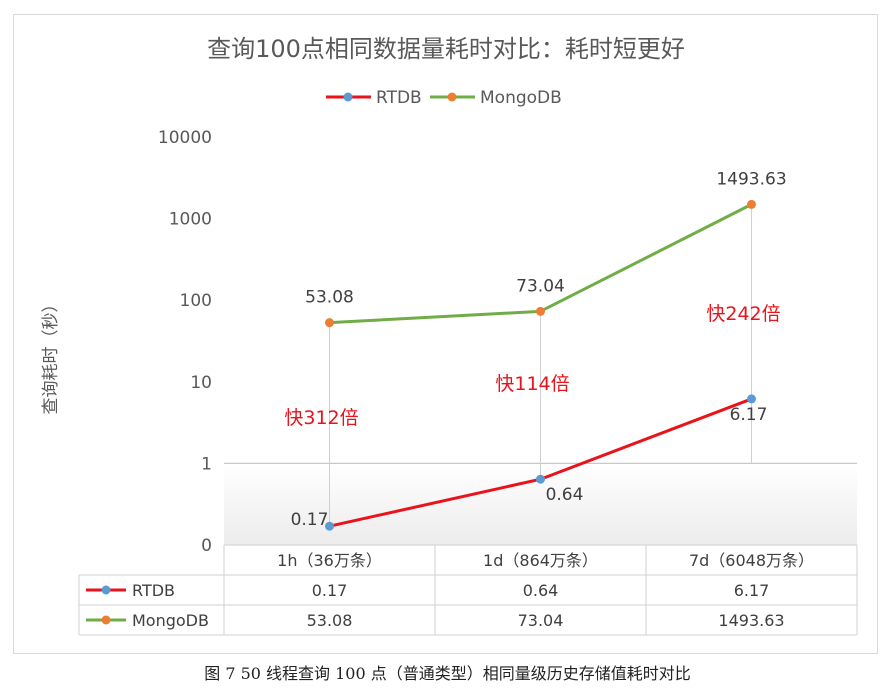 This screenshot has height=695, width=895. I want to click on y-tick-label-6: 10000, so click(185, 138).